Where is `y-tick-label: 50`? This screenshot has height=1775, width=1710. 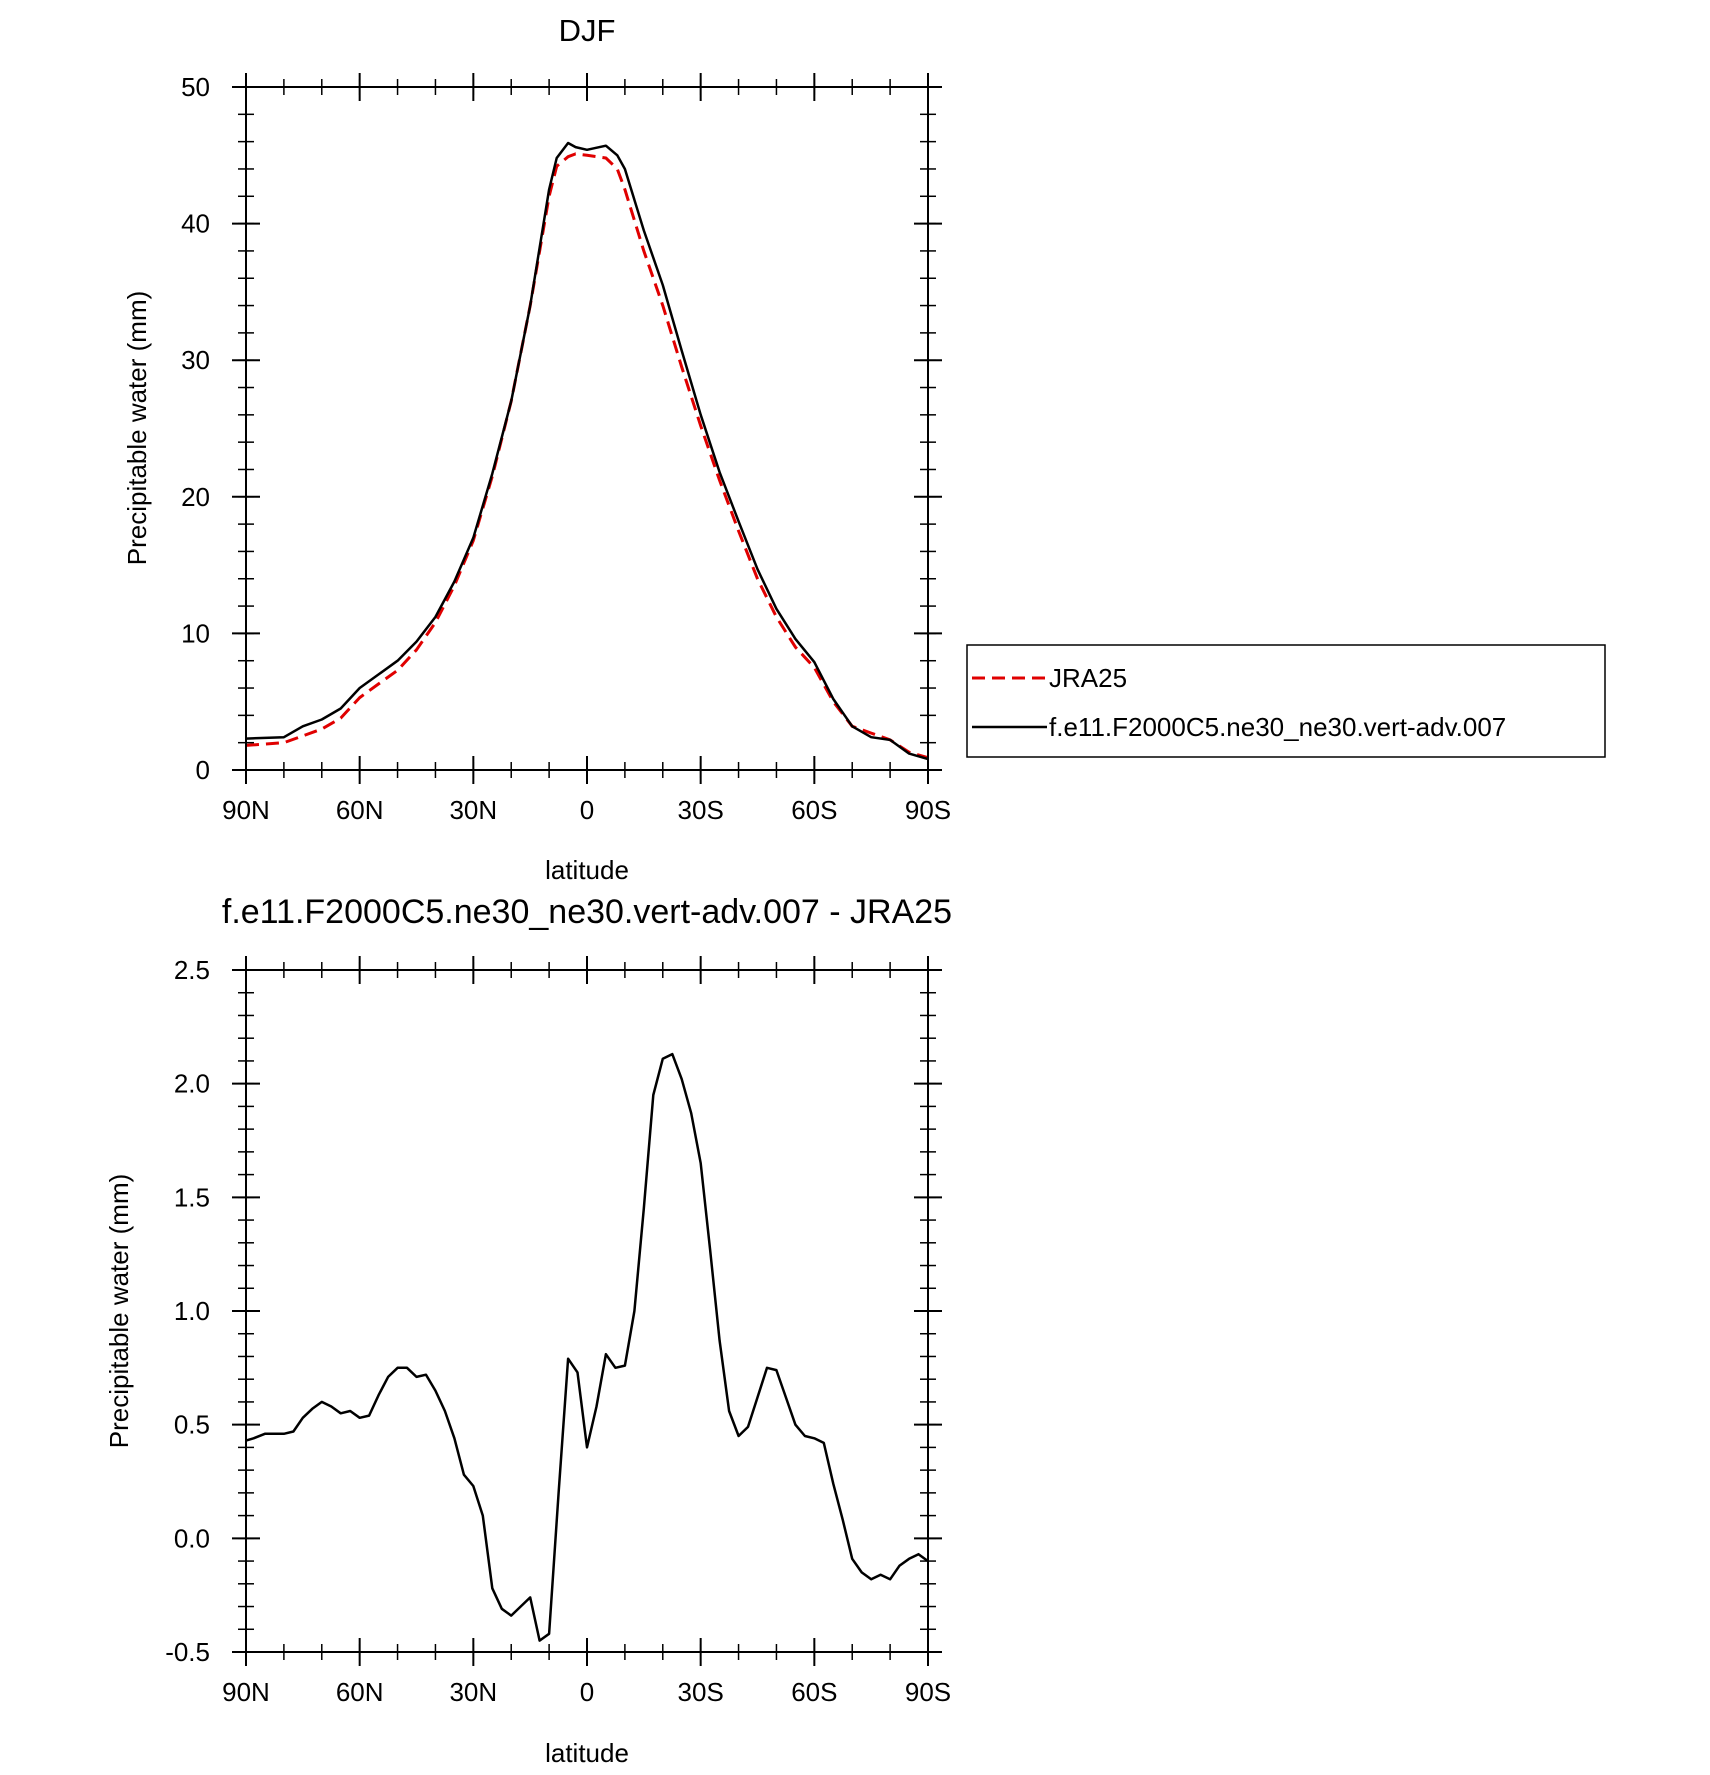
y-tick-label: 50 is located at coordinates (195, 87).